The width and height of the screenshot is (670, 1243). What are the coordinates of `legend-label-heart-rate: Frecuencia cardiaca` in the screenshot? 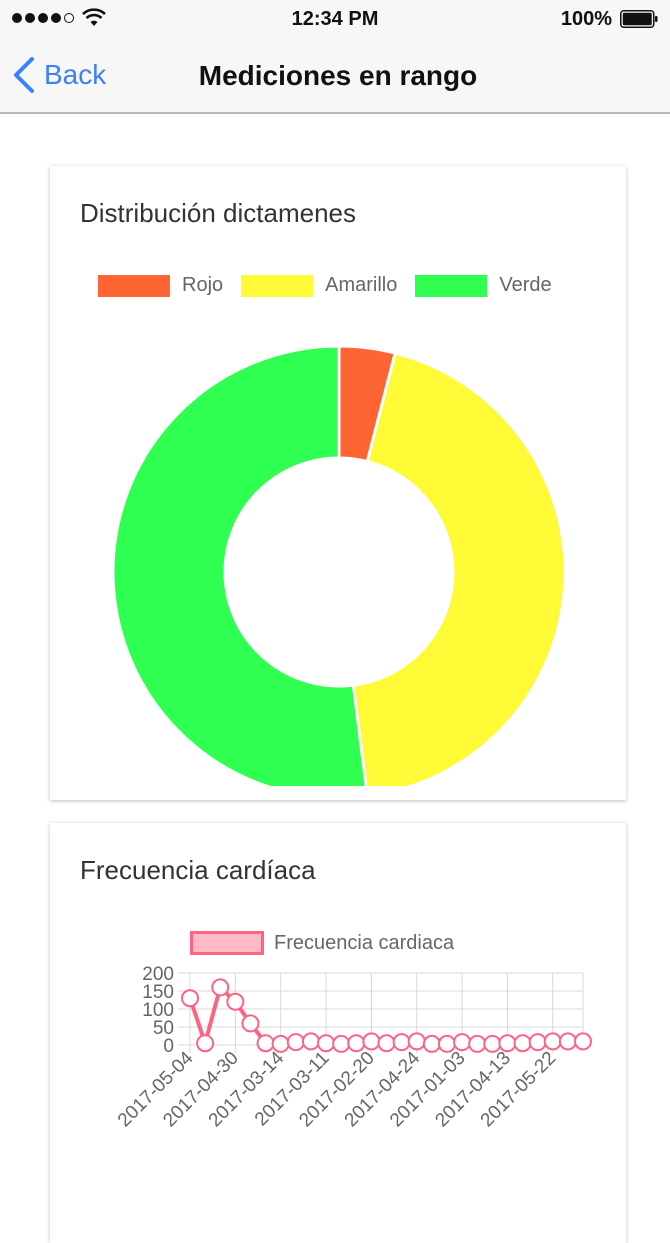 It's located at (364, 942).